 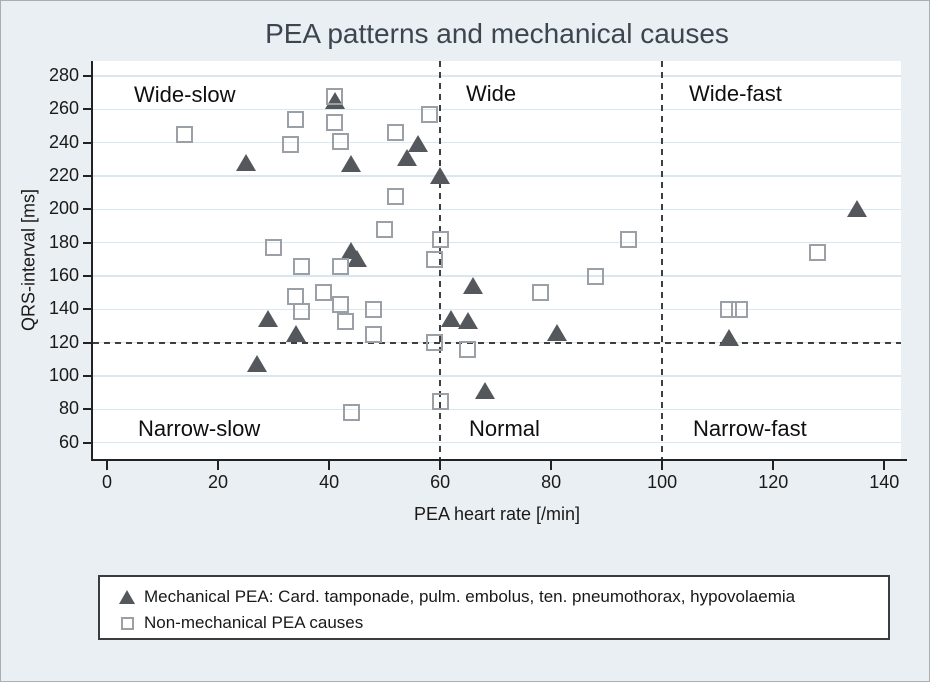 What do you see at coordinates (884, 482) in the screenshot?
I see `x-tick-label: 140` at bounding box center [884, 482].